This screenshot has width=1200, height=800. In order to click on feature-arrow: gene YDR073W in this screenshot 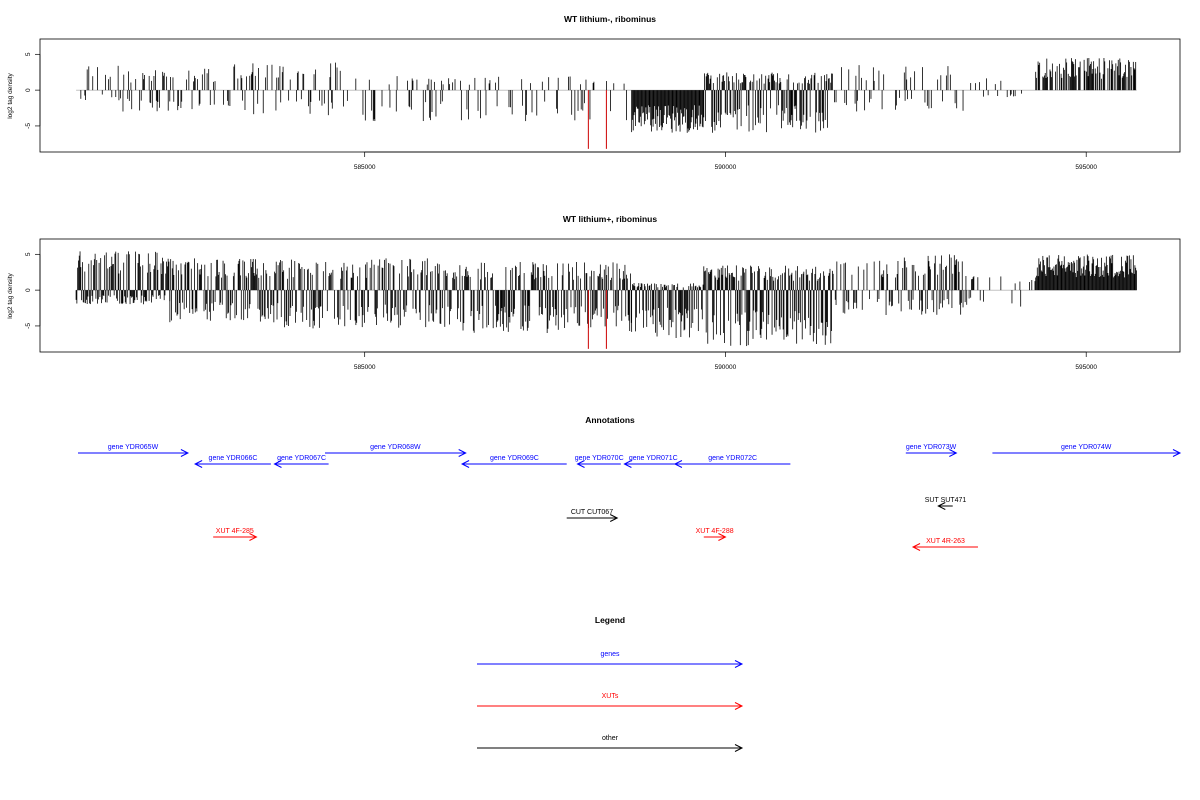, I will do `click(931, 450)`.